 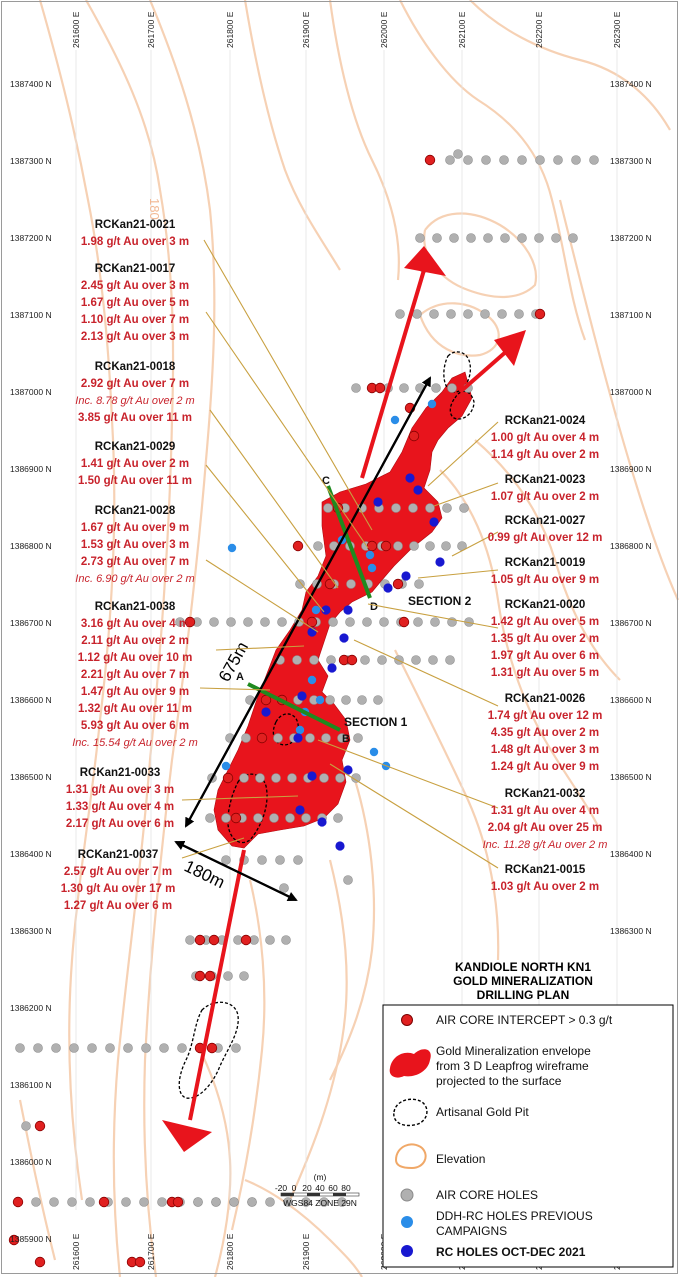 I want to click on hole-id: RCKan21-0017, so click(x=135, y=269).